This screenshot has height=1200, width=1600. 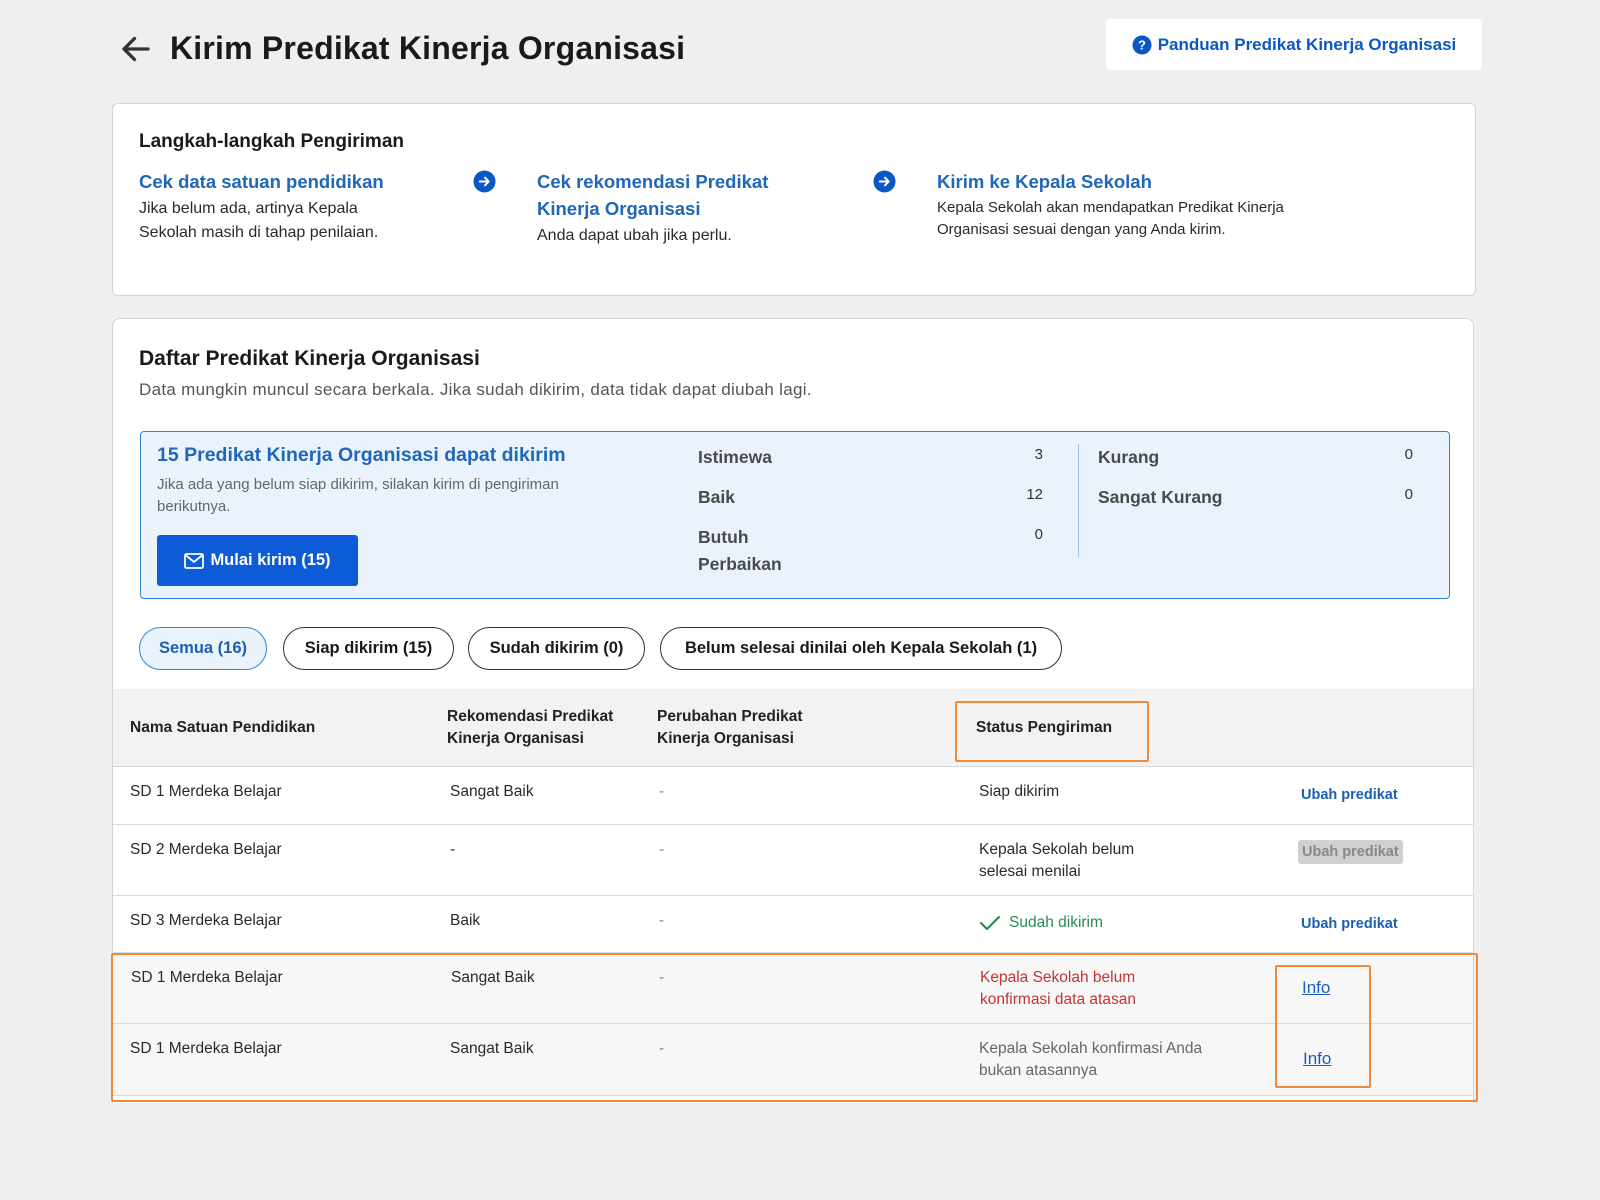 I want to click on page-title: Kirim Predikat Kinerja Organisasi, so click(x=428, y=48).